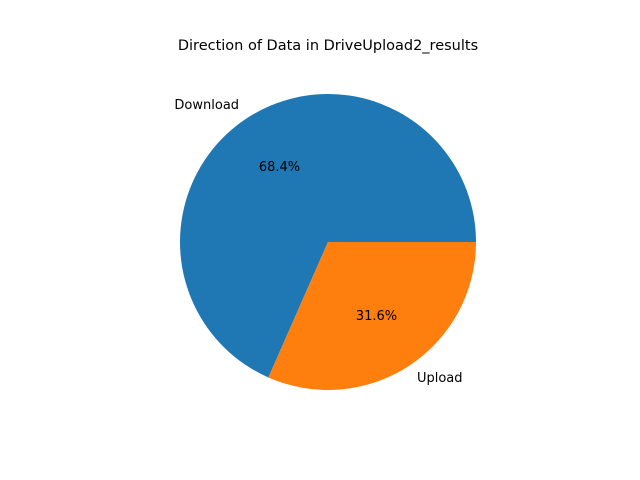  I want to click on pie-slice-upload, so click(372, 316).